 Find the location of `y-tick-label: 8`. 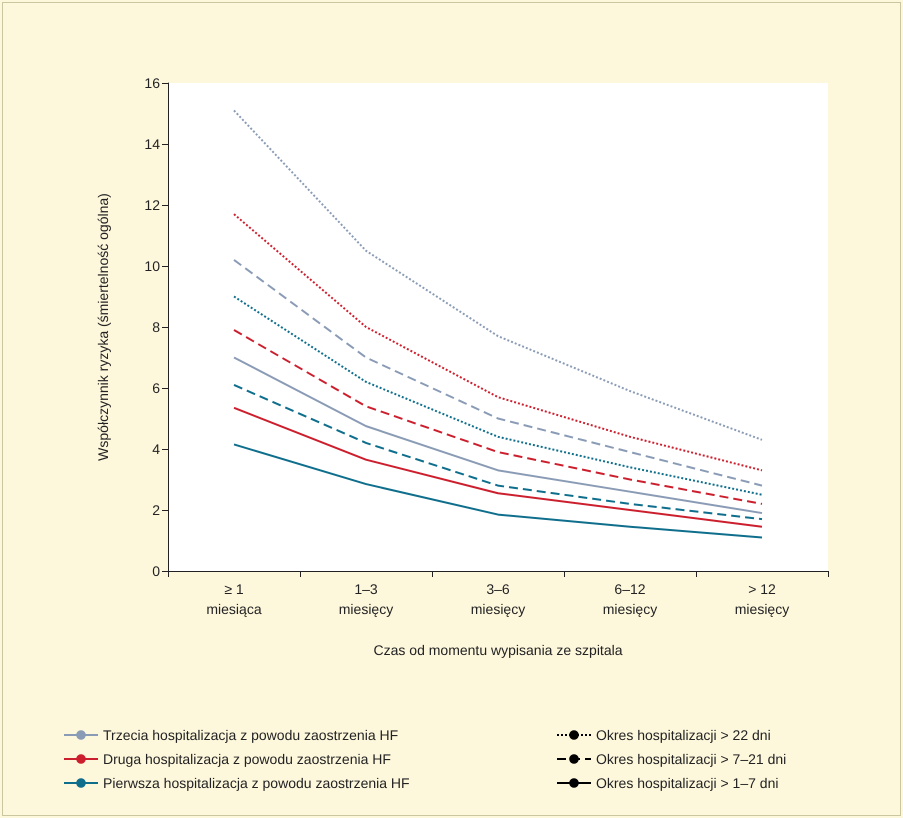

y-tick-label: 8 is located at coordinates (156, 327).